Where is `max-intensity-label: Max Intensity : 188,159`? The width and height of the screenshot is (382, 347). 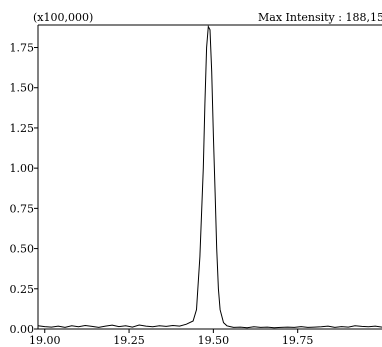 max-intensity-label: Max Intensity : 188,159 is located at coordinates (320, 17).